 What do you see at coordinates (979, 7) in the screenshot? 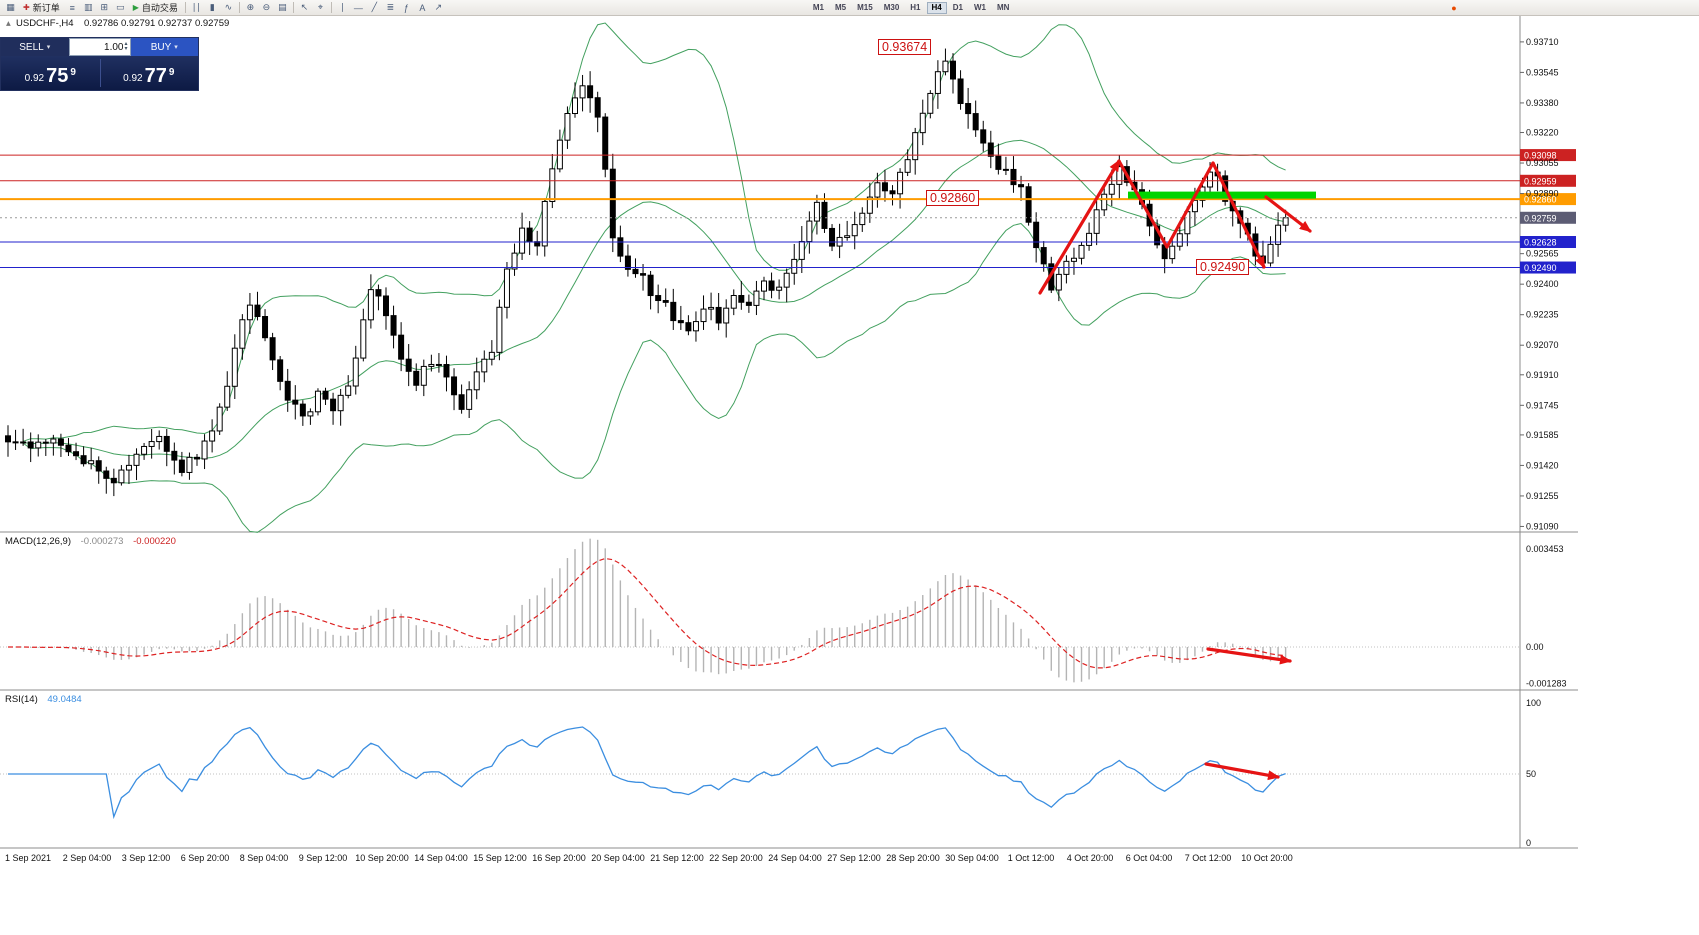
I see `timeframe-button-w1: W1` at bounding box center [979, 7].